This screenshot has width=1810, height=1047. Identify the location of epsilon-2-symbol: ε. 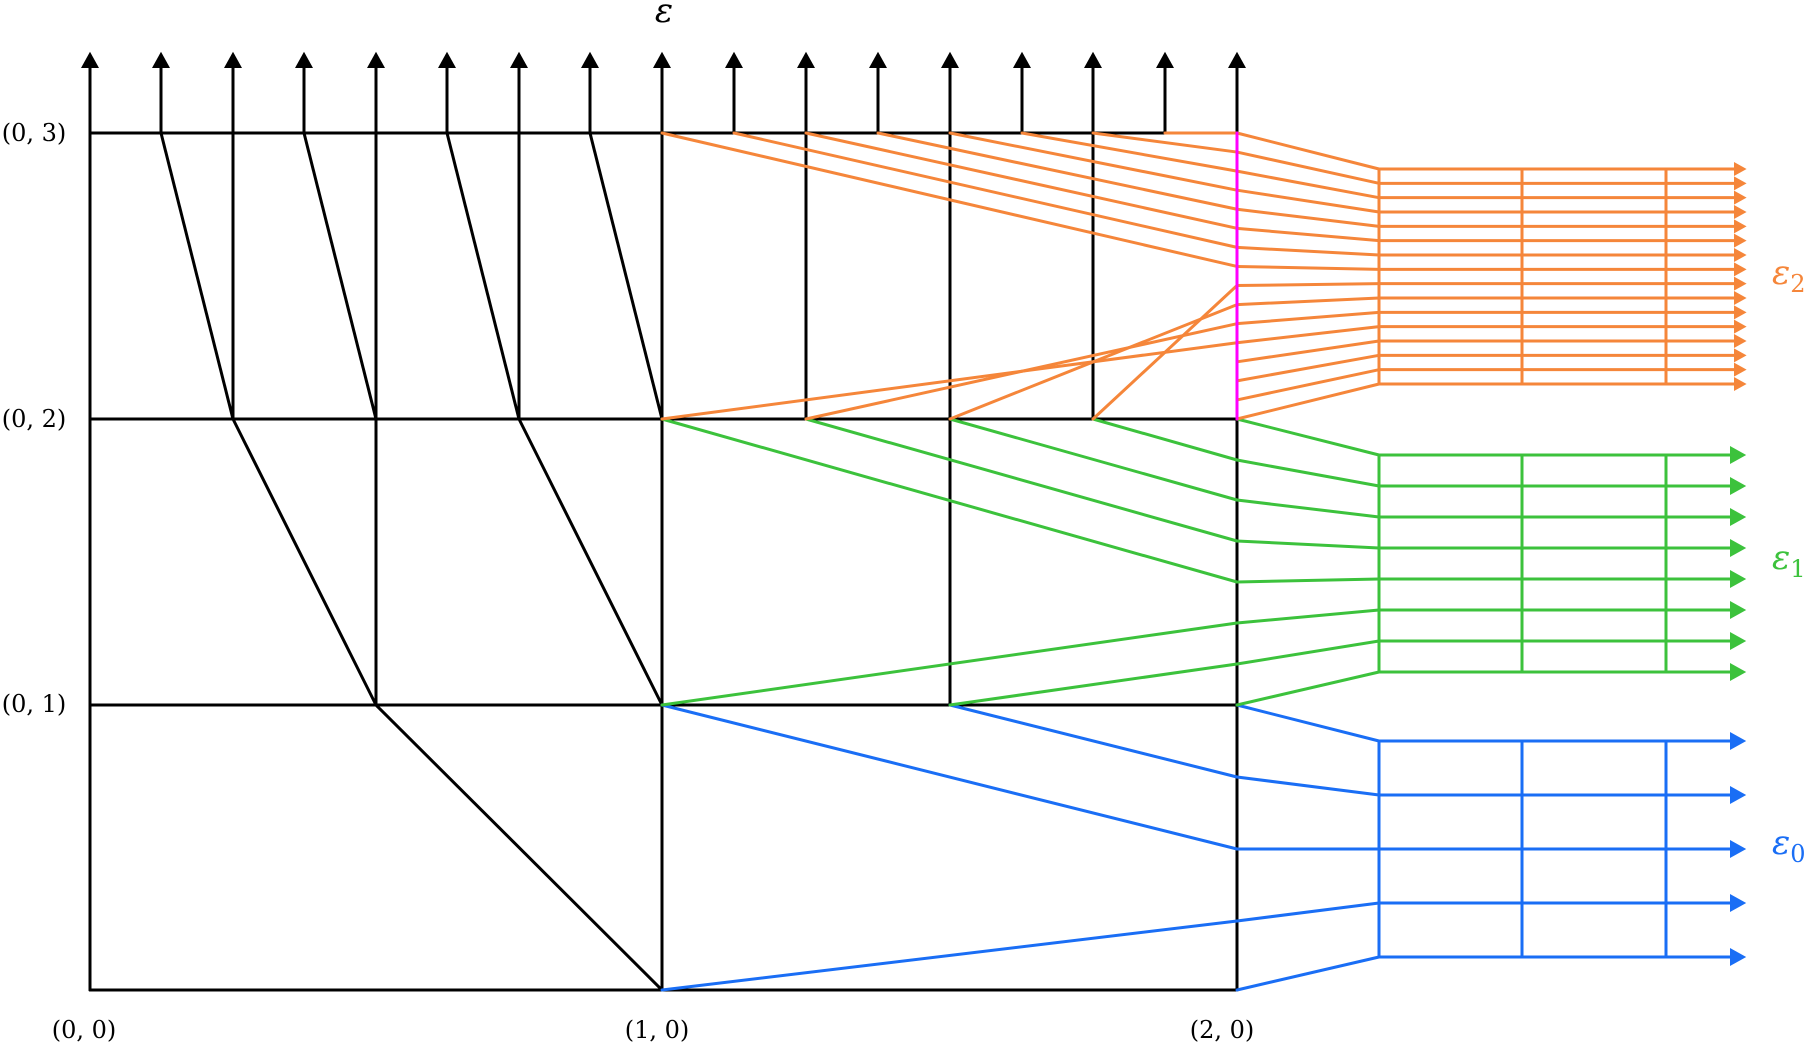
(1781, 273).